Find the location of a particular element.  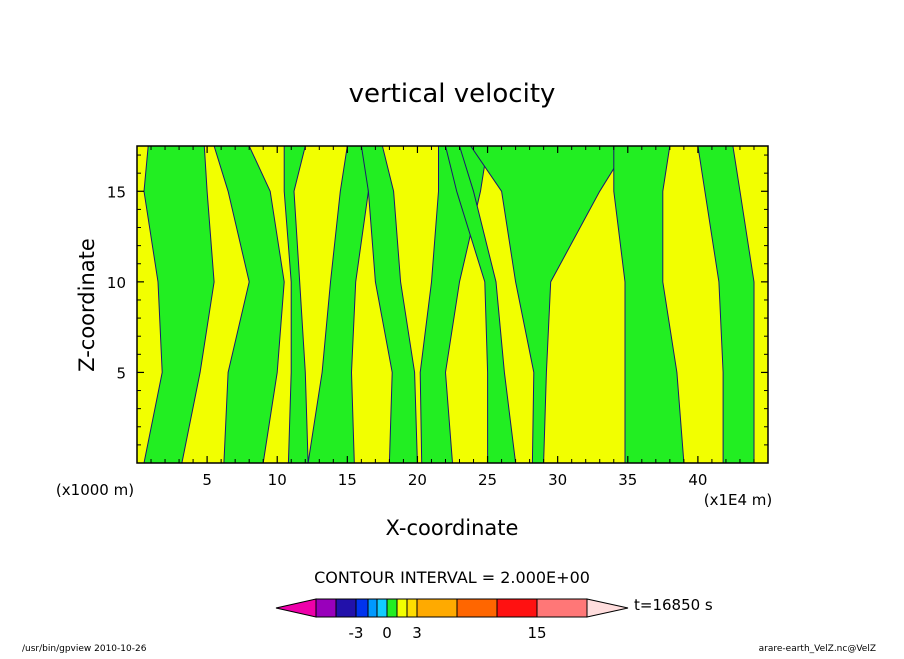

x-tick-label: 40 is located at coordinates (697, 480).